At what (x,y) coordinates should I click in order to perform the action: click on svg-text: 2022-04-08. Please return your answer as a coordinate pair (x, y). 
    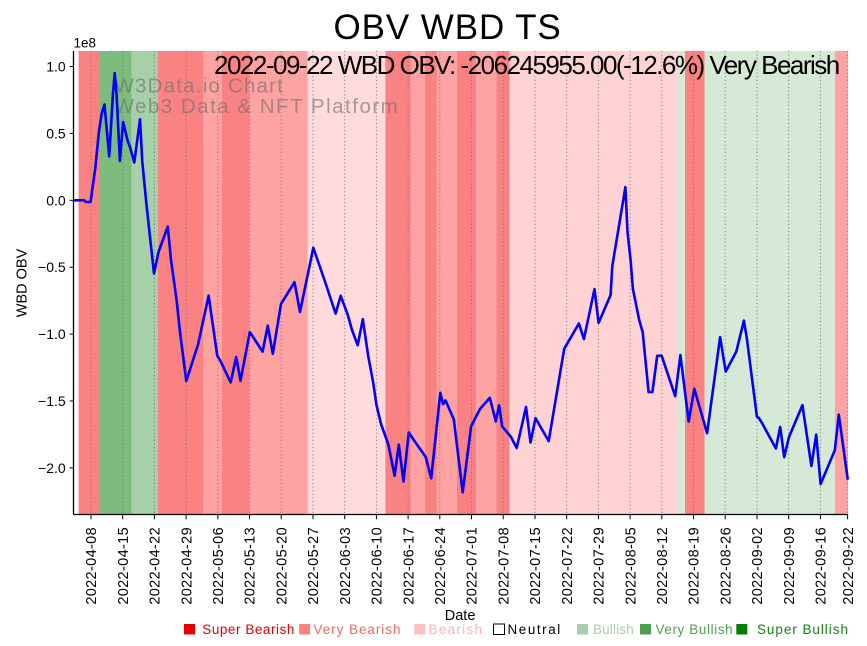
    Looking at the image, I should click on (92, 566).